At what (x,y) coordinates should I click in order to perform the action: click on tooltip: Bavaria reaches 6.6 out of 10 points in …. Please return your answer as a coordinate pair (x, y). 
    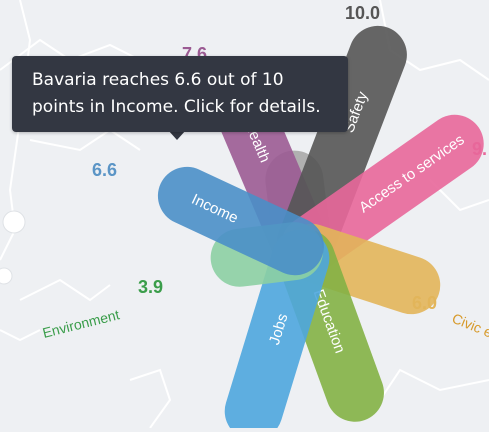
    Looking at the image, I should click on (180, 94).